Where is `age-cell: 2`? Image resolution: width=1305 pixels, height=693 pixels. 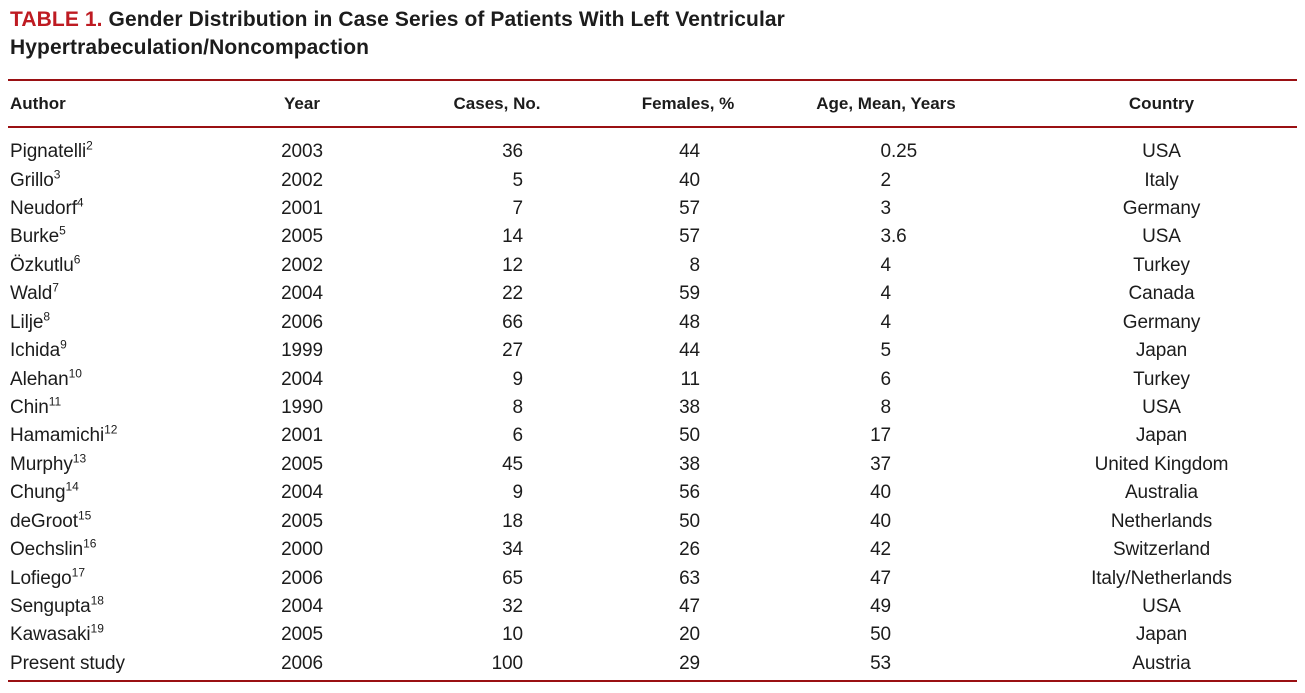
age-cell: 2 is located at coordinates (886, 181).